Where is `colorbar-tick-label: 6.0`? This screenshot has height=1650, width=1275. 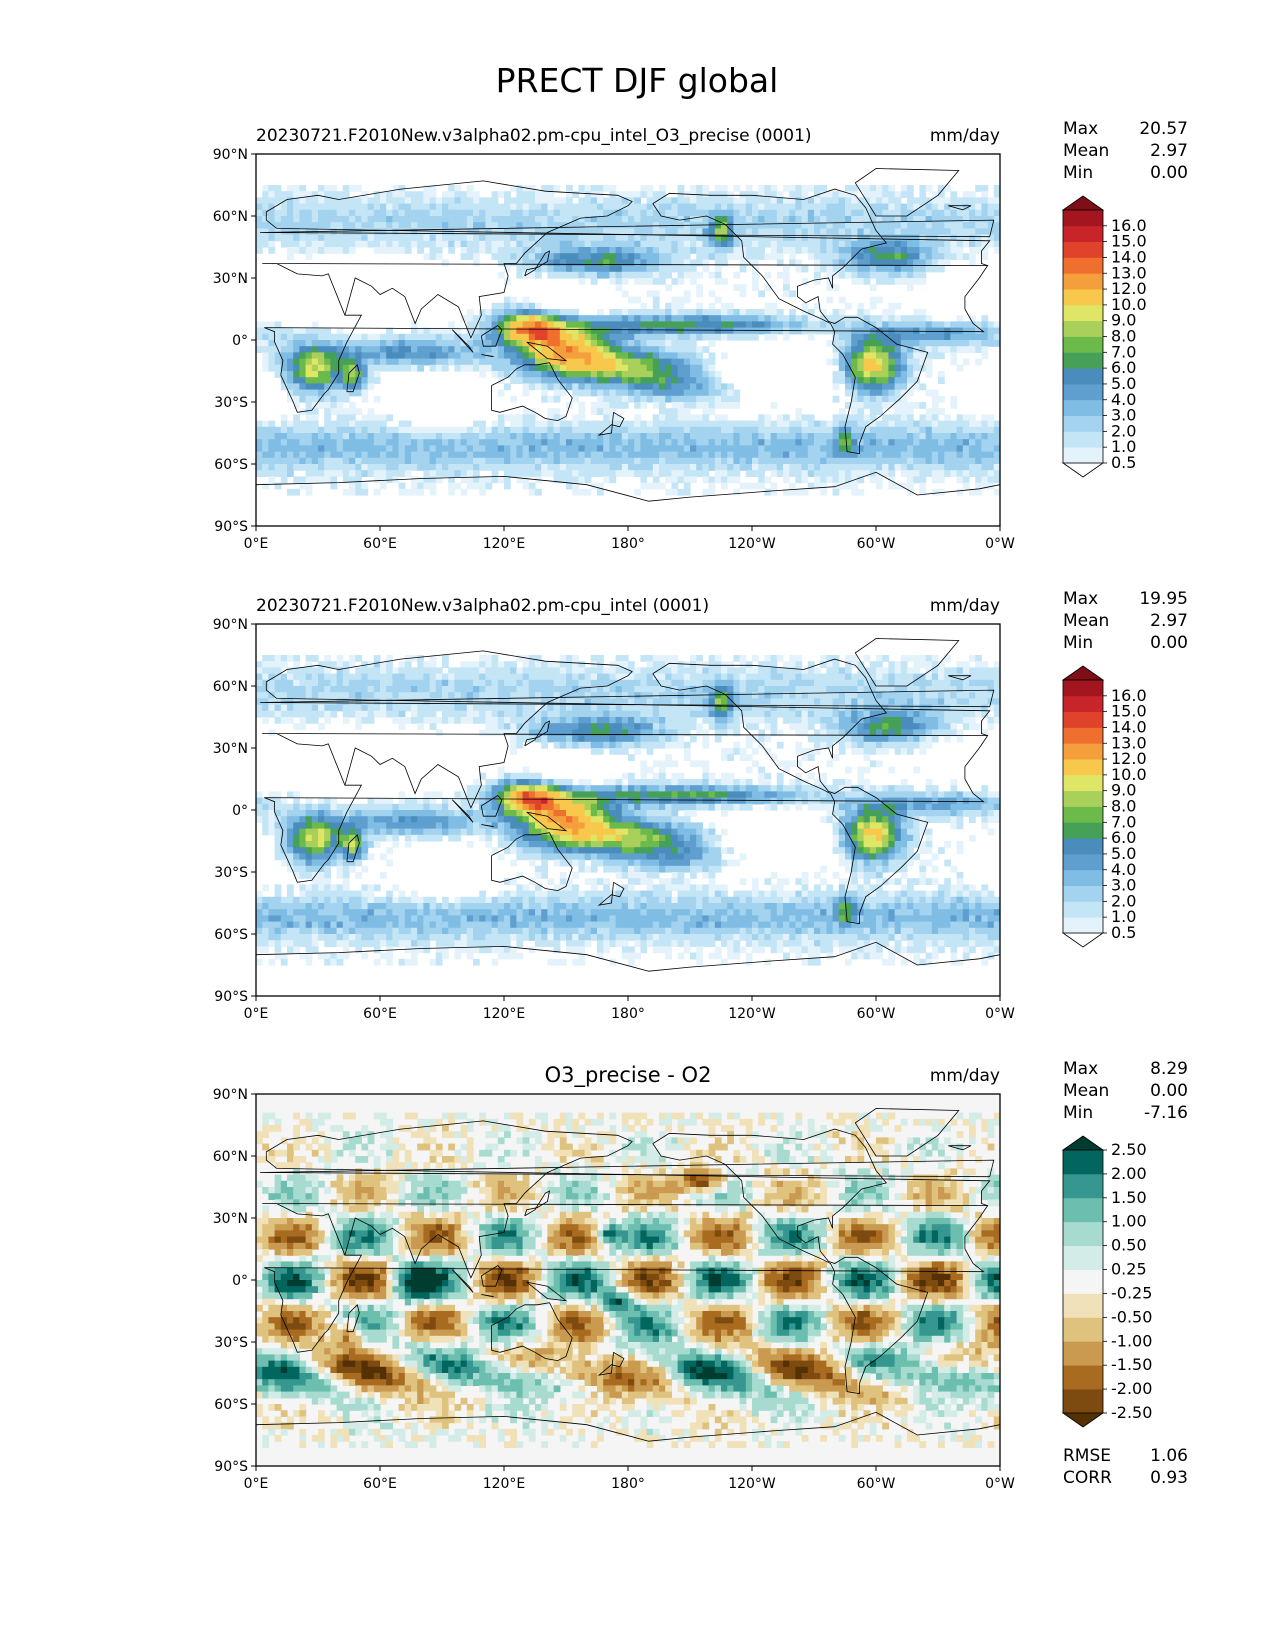 colorbar-tick-label: 6.0 is located at coordinates (1123, 367).